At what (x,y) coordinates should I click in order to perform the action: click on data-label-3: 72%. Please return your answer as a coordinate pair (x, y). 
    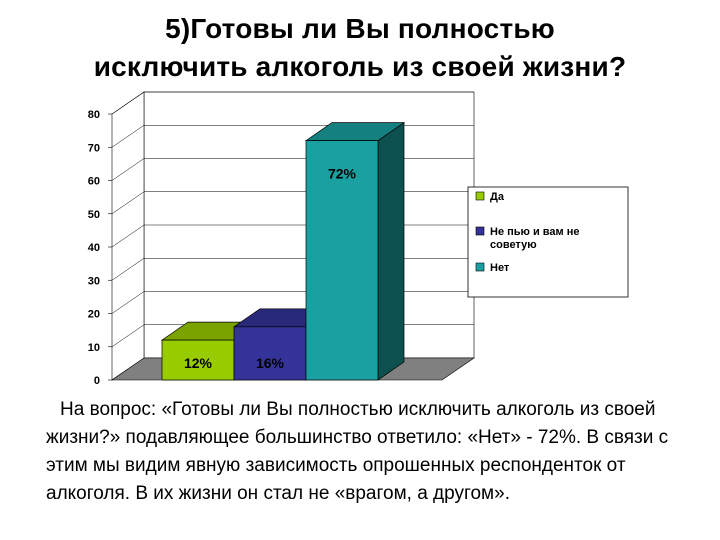
    Looking at the image, I should click on (342, 174).